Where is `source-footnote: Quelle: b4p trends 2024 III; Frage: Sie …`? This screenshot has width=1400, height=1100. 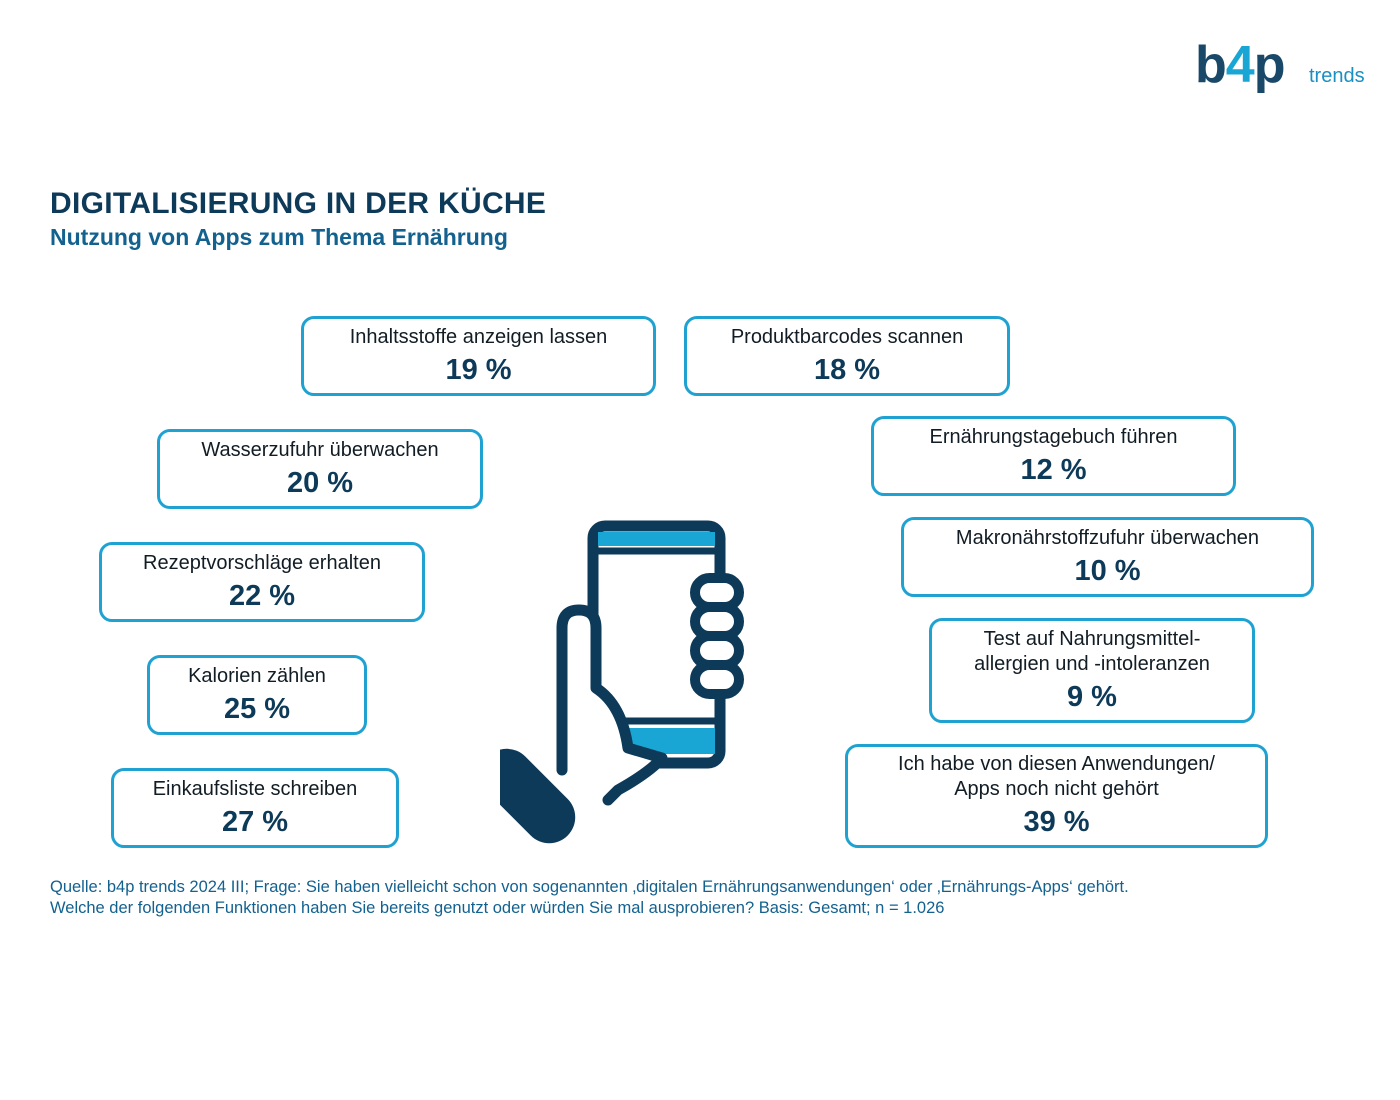 source-footnote: Quelle: b4p trends 2024 III; Frage: Sie … is located at coordinates (710, 898).